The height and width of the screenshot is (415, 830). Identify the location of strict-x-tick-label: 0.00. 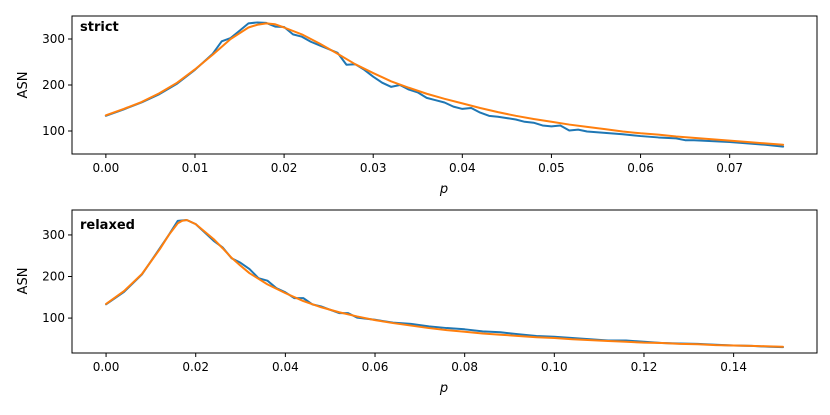
(106, 168).